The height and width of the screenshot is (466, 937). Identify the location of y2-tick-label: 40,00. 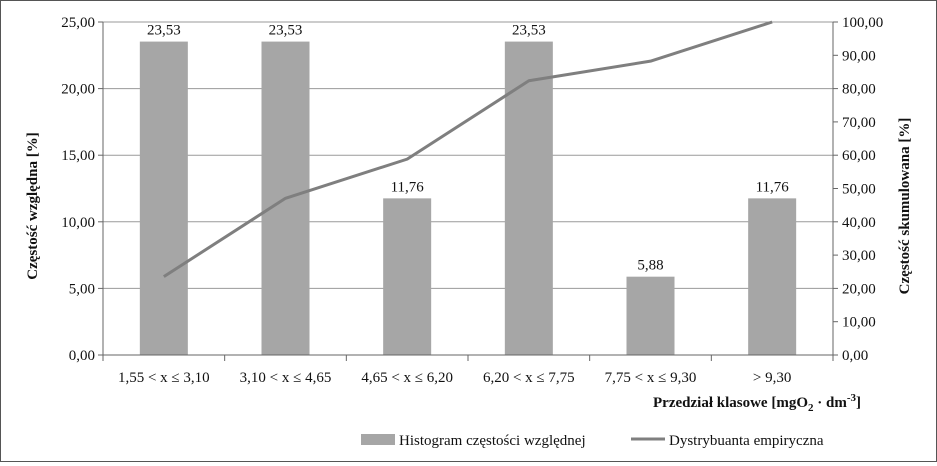
(859, 223).